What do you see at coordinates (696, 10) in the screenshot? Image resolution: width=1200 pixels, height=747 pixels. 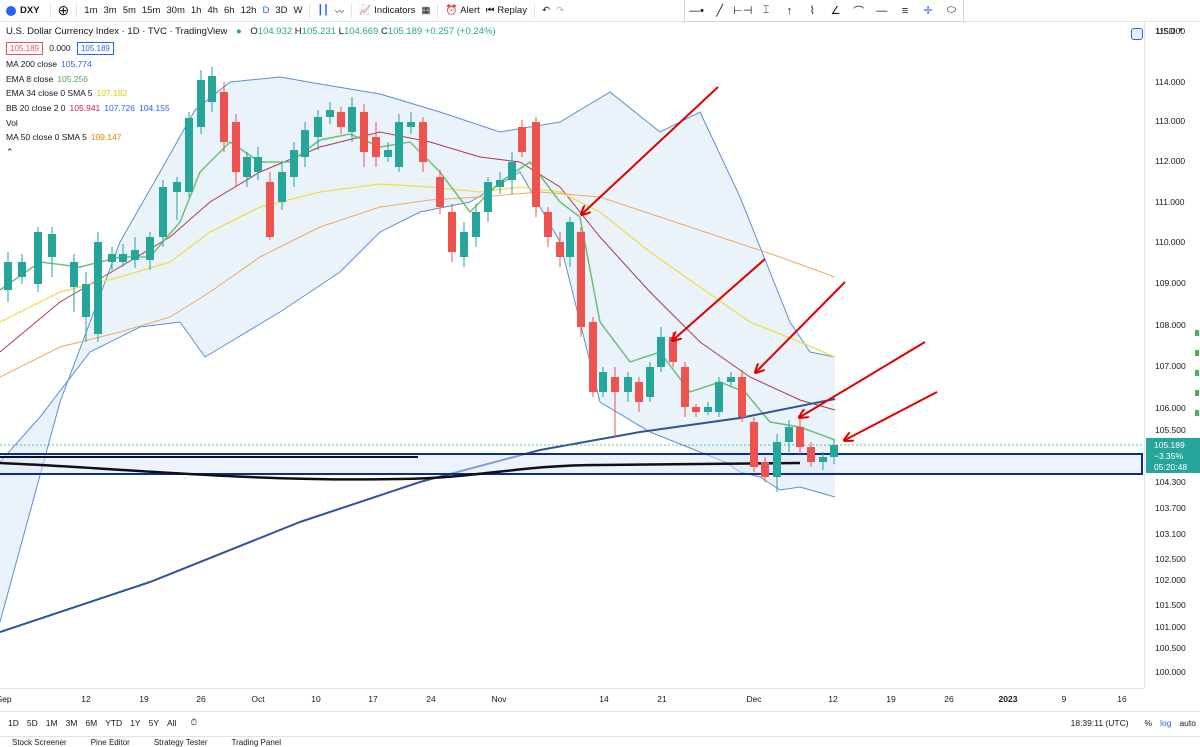 I see `horizontal-ray-icon: —•` at bounding box center [696, 10].